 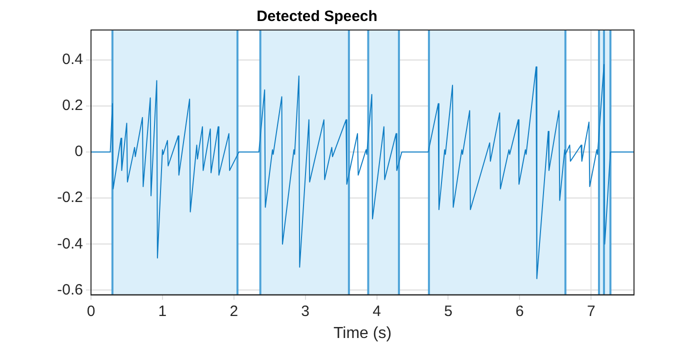 What do you see at coordinates (234, 311) in the screenshot?
I see `x-tick-label: 2` at bounding box center [234, 311].